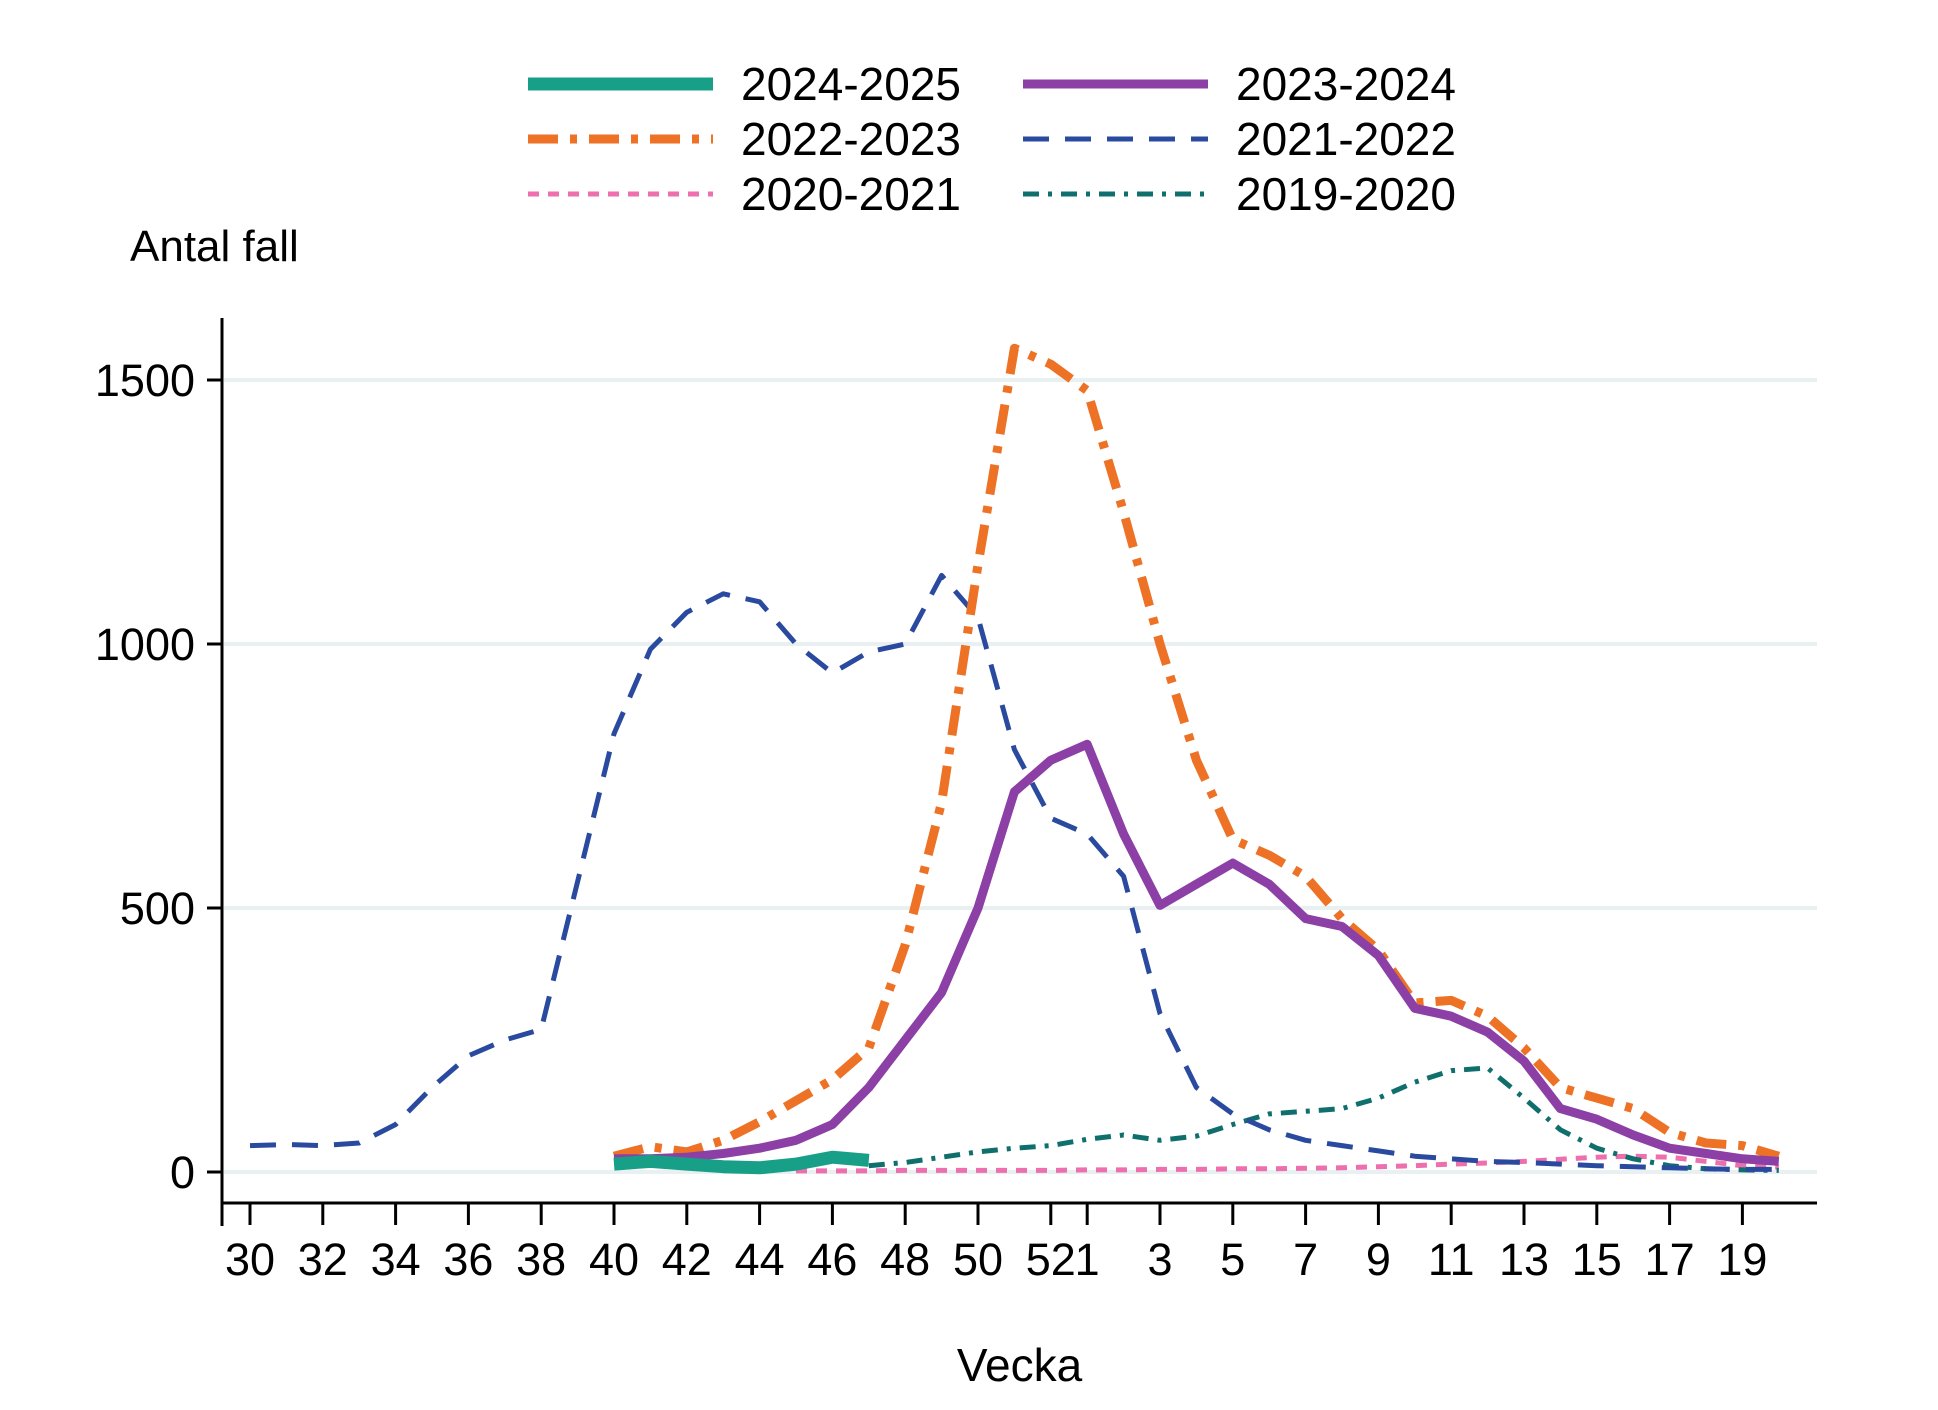 The width and height of the screenshot is (1938, 1410). What do you see at coordinates (1742, 1259) in the screenshot?
I see `x-tick-label: 19` at bounding box center [1742, 1259].